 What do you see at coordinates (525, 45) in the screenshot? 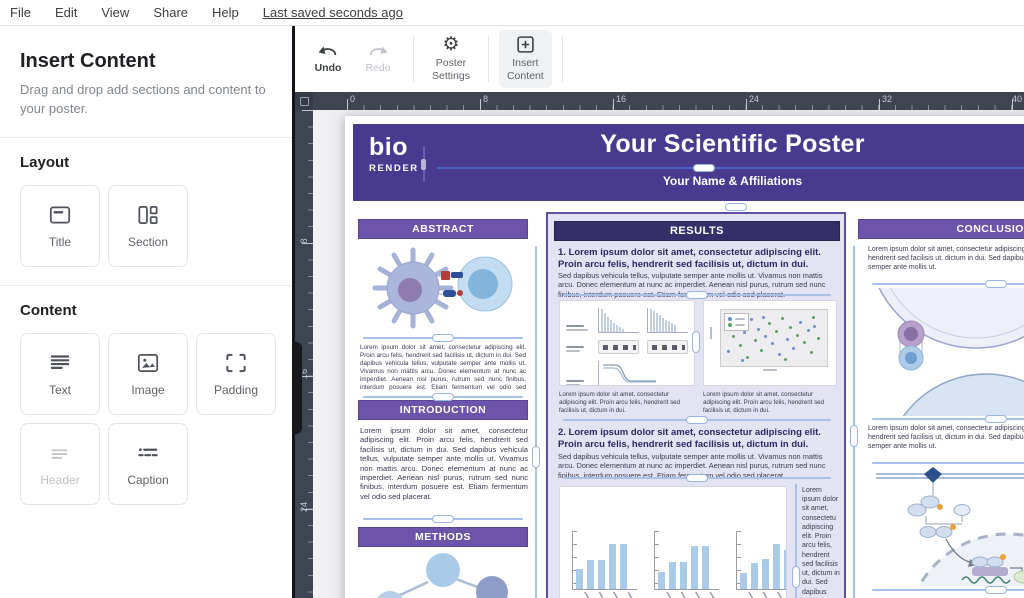
I see `insert-content-icon` at bounding box center [525, 45].